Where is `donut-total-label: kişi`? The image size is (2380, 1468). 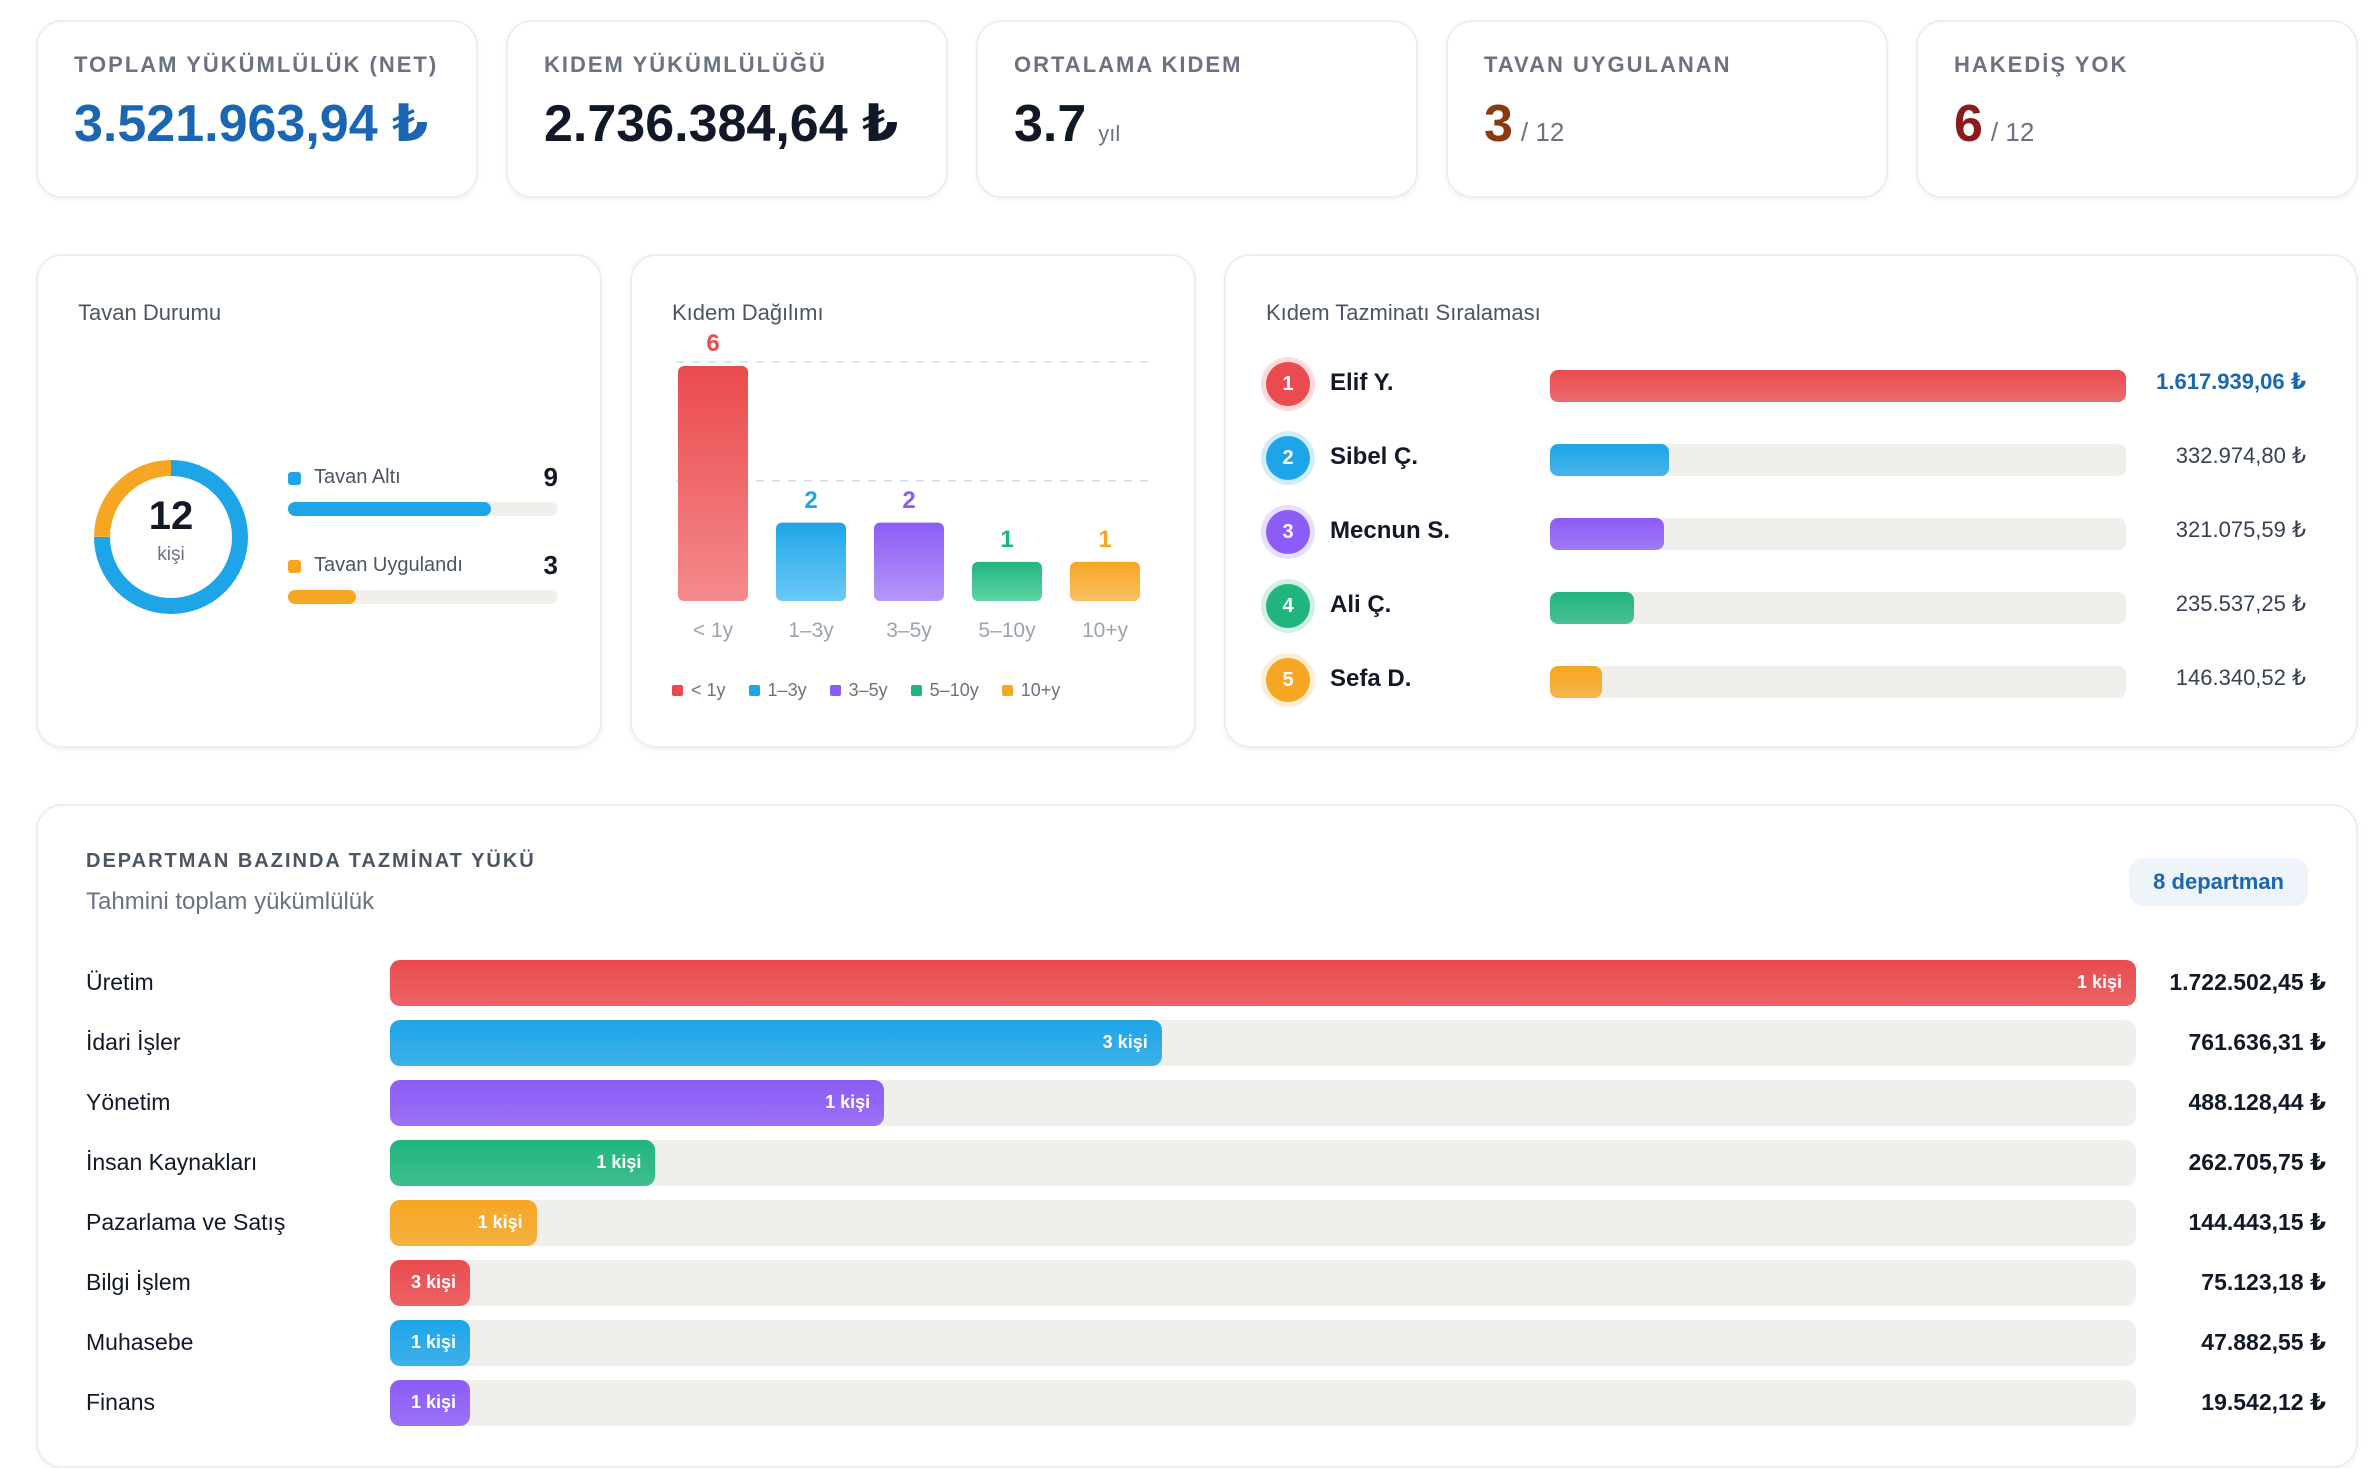
donut-total-label: kişi is located at coordinates (171, 554).